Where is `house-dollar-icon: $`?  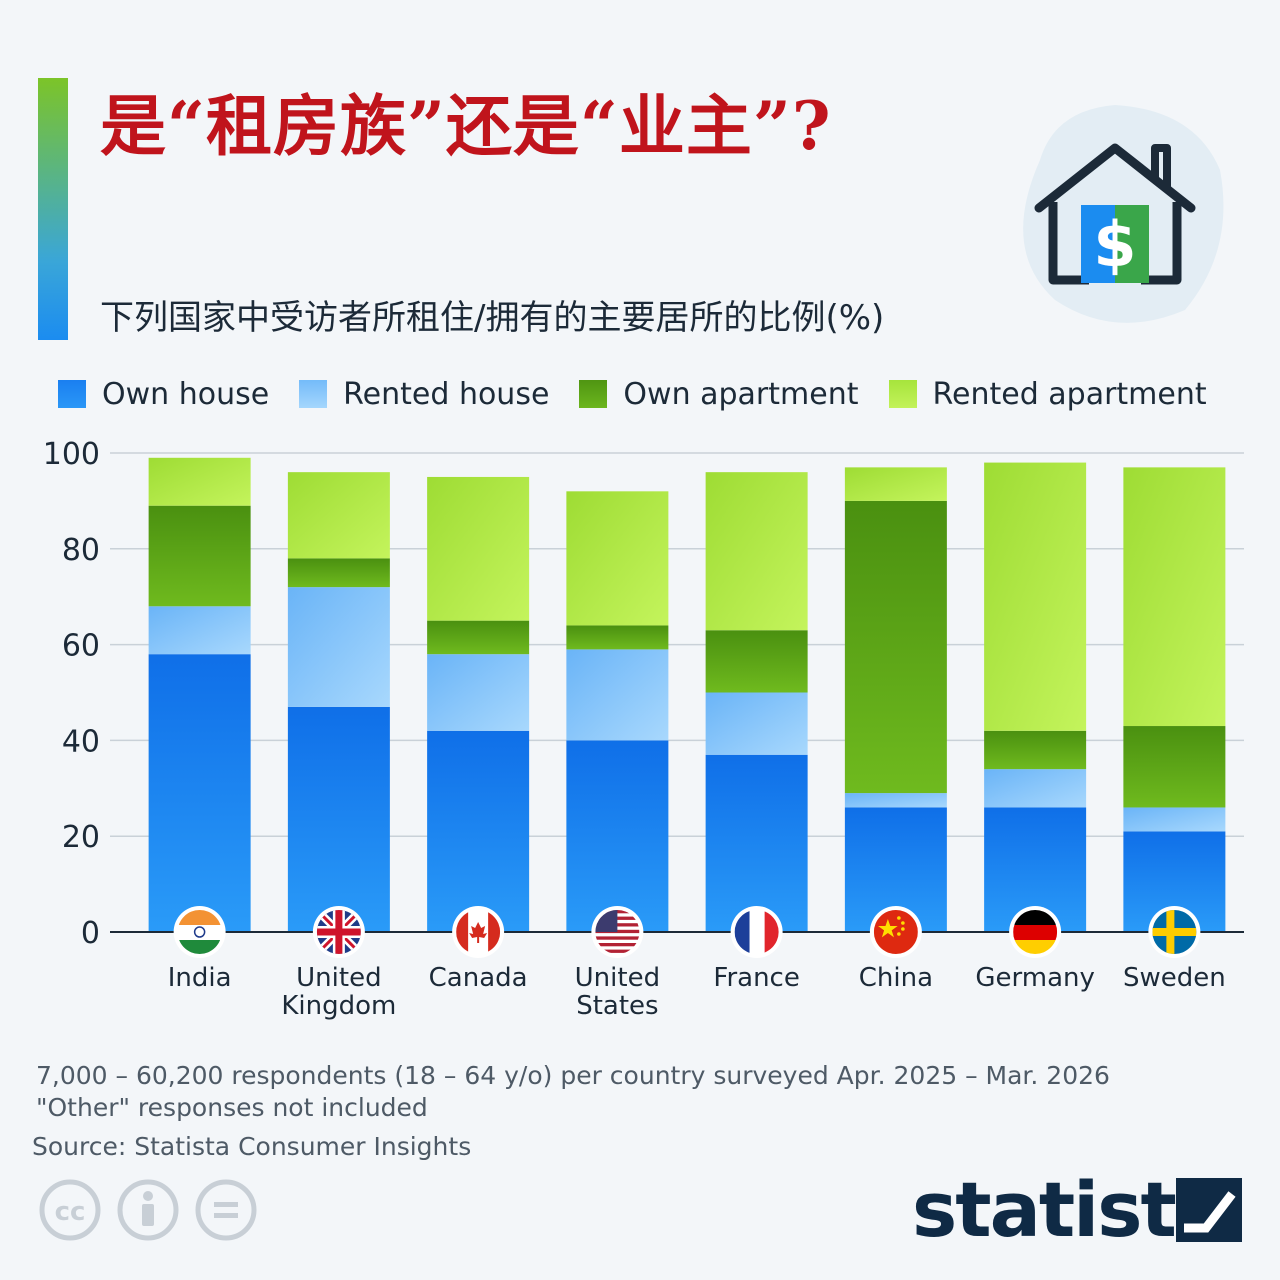 house-dollar-icon: $ is located at coordinates (1123, 214).